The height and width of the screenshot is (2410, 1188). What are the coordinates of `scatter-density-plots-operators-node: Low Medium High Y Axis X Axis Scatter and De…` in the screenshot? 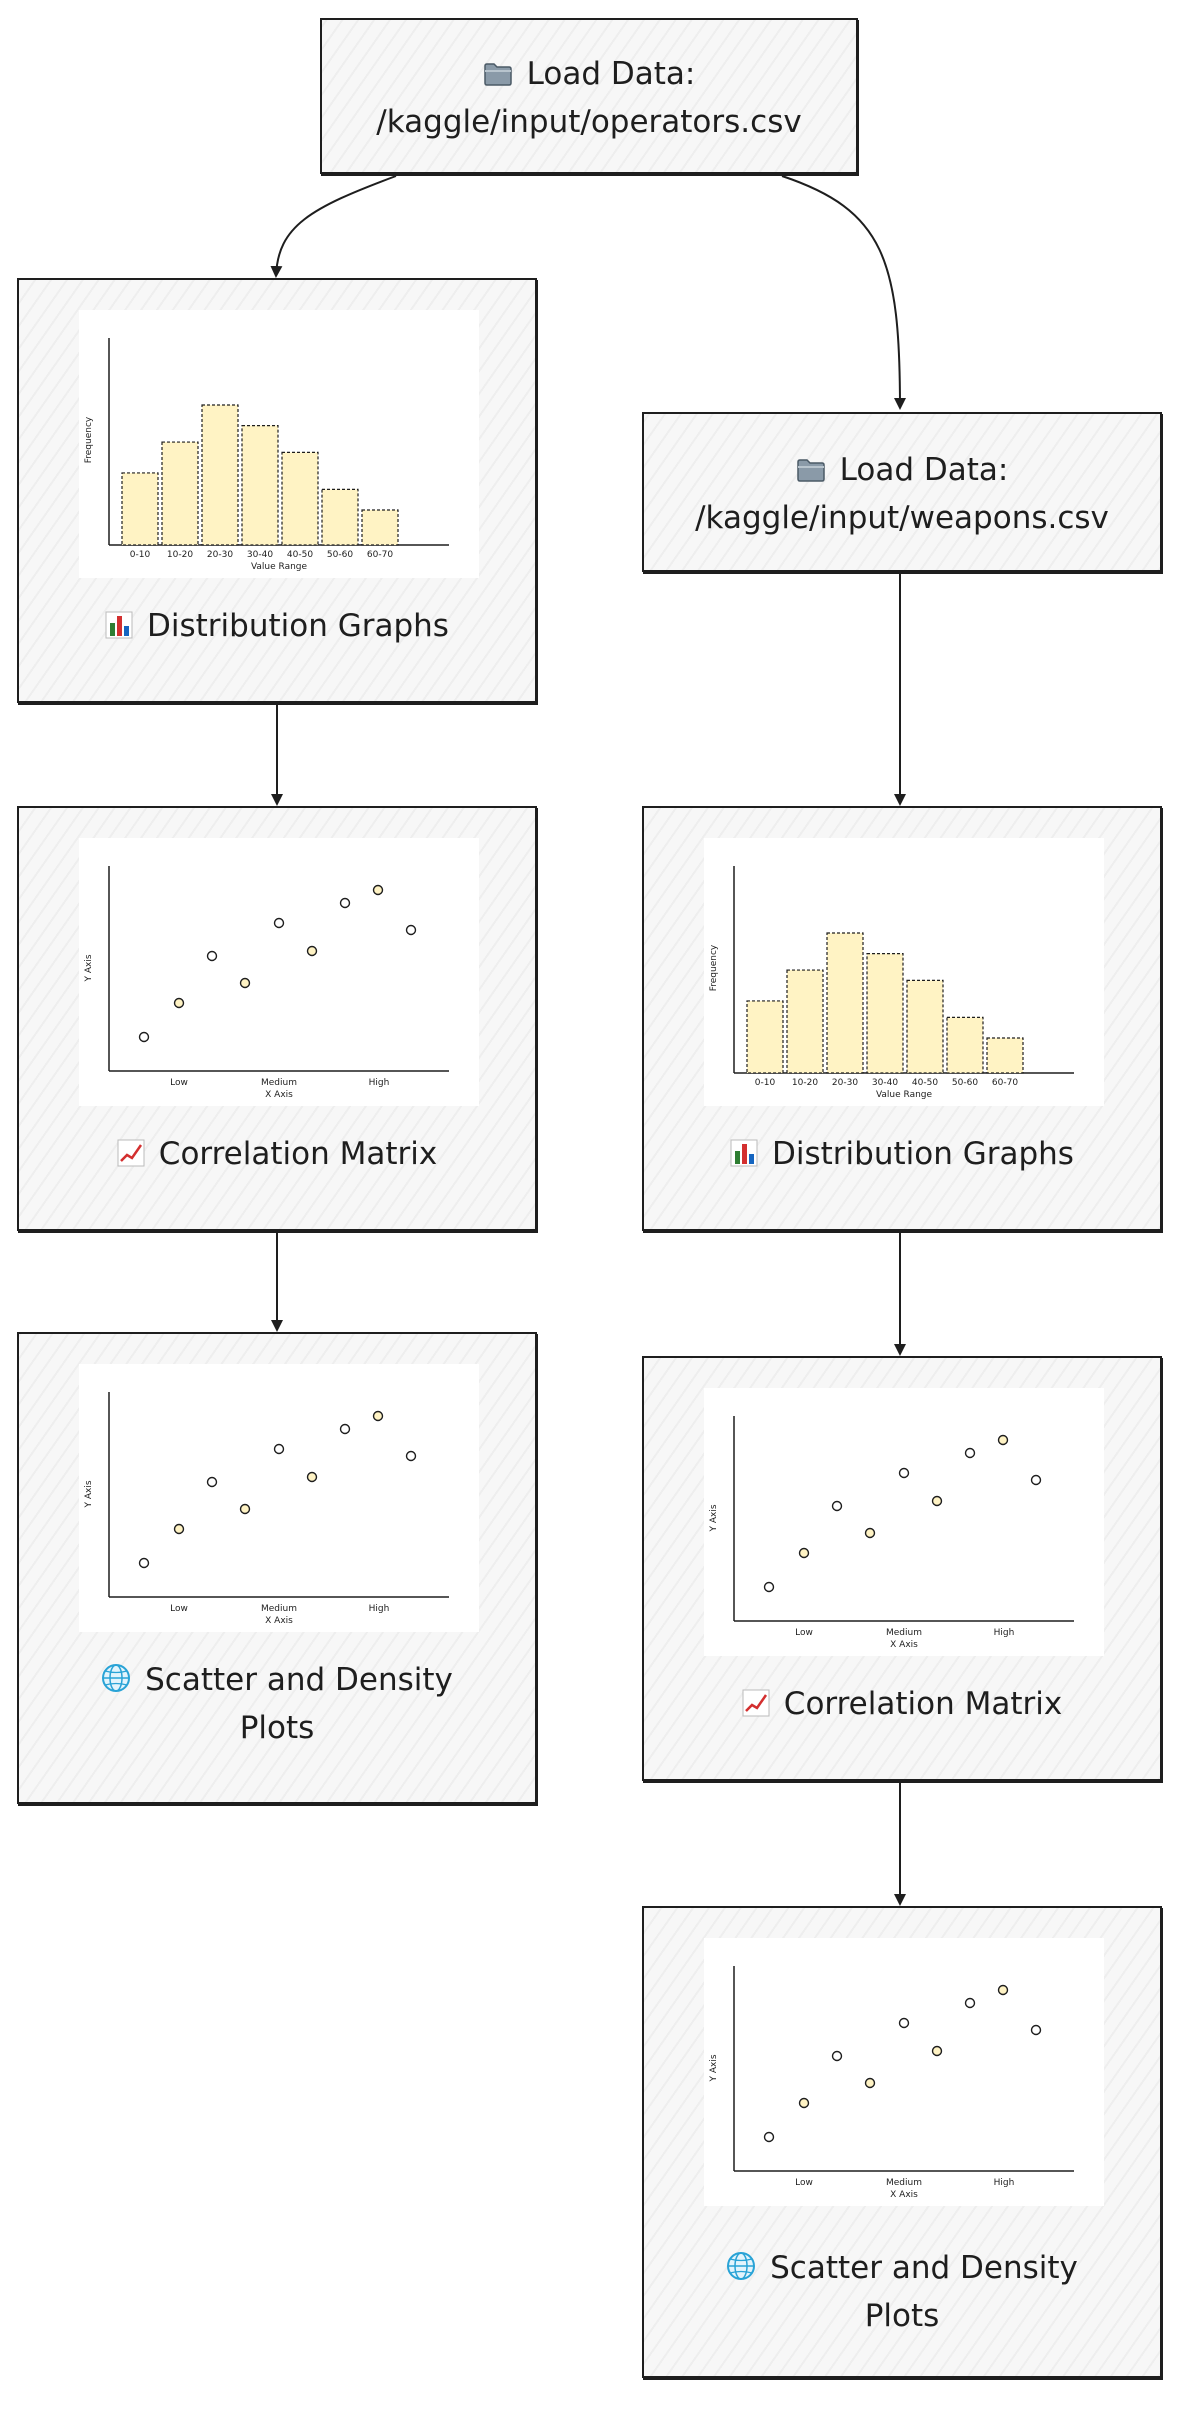 It's located at (277, 1568).